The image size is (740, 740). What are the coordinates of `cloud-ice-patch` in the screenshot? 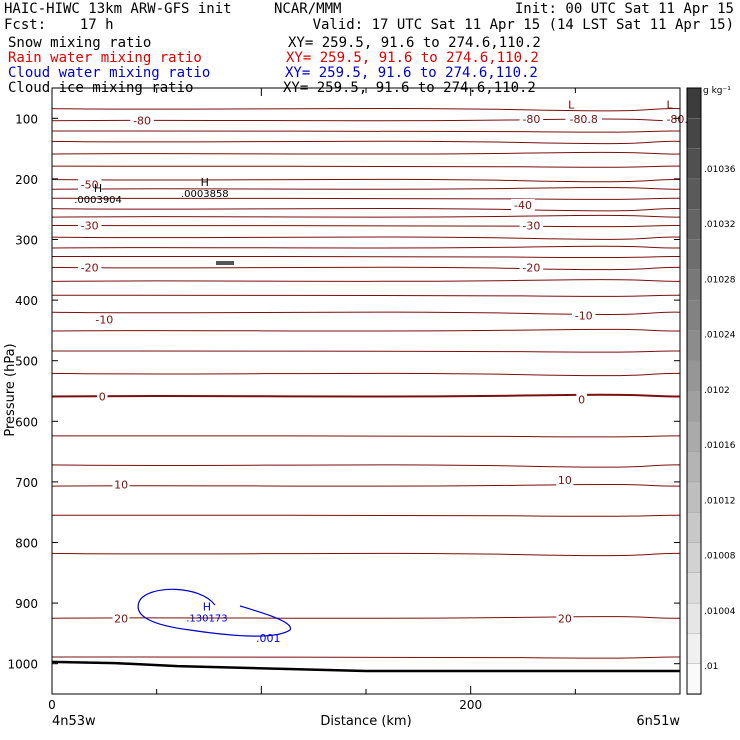 It's located at (225, 263).